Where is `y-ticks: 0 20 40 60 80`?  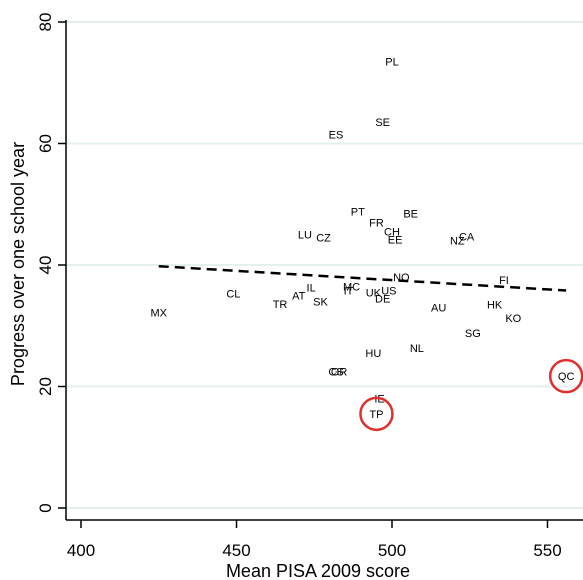 y-ticks: 0 20 40 60 80 is located at coordinates (51, 263).